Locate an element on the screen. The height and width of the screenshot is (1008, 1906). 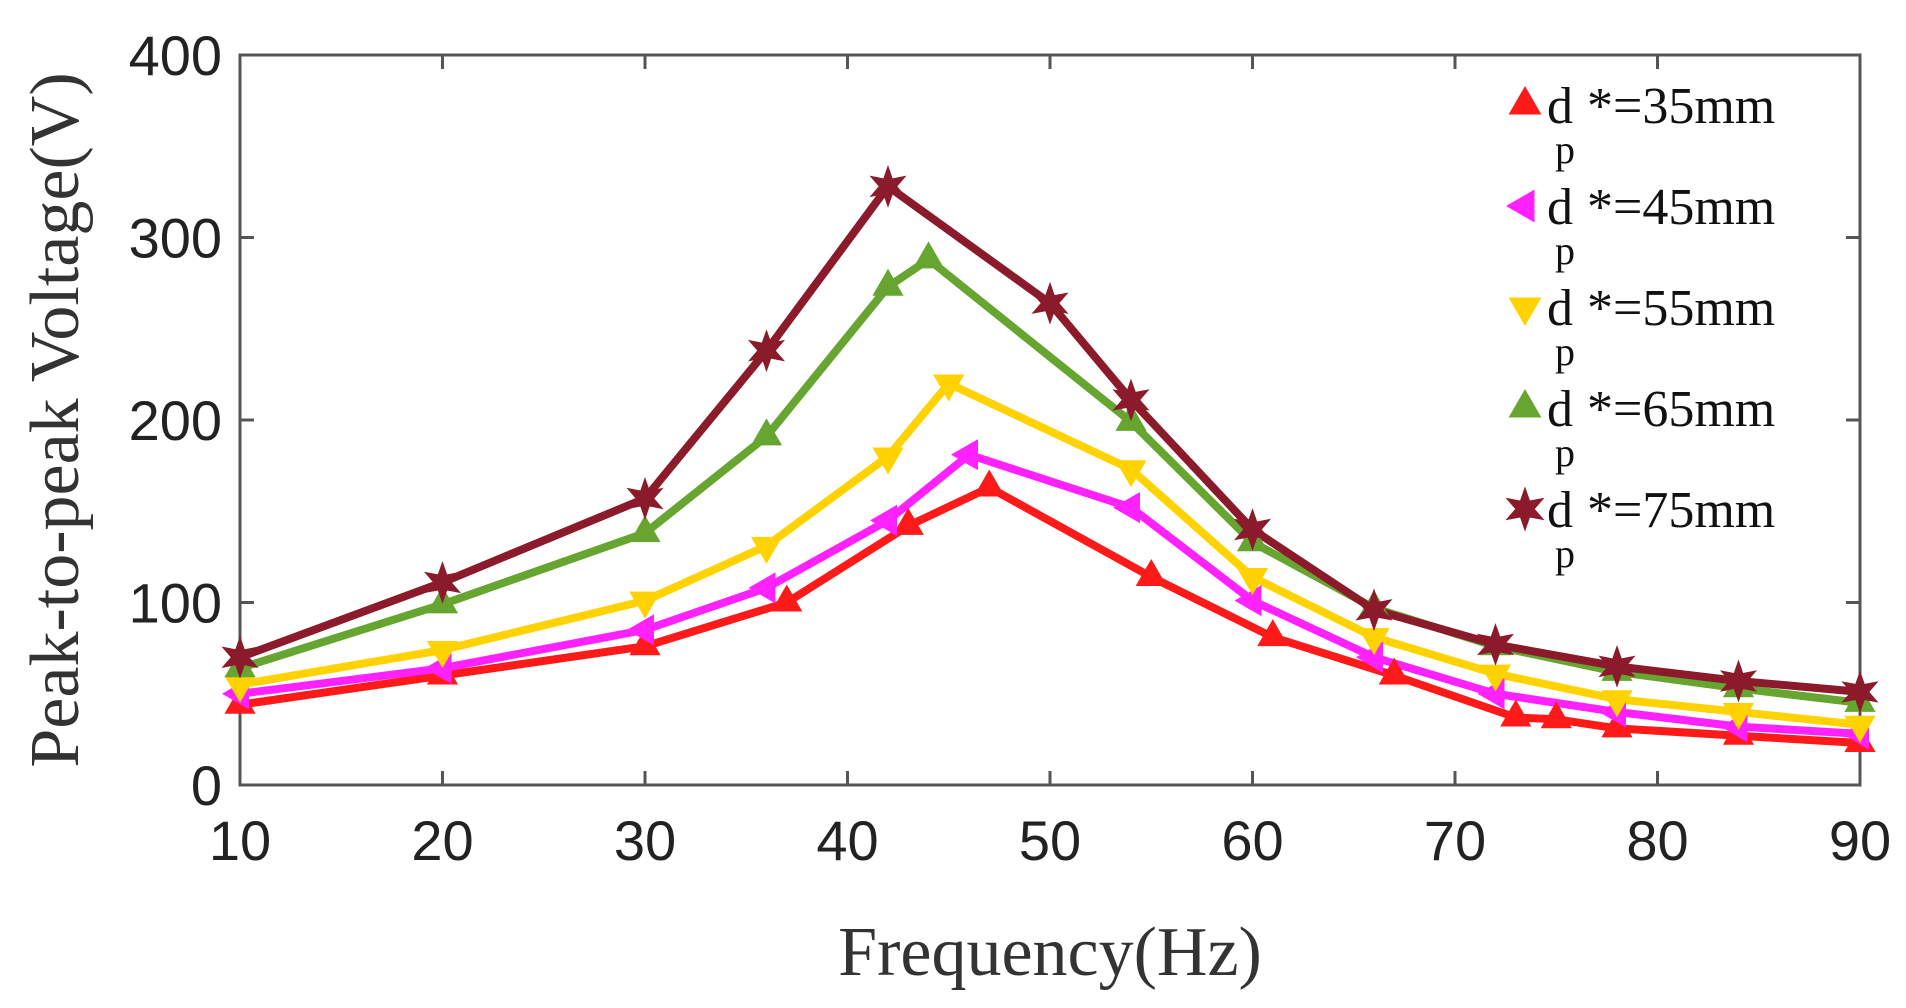
legend-label-rest: *=75mm is located at coordinates (1681, 510).